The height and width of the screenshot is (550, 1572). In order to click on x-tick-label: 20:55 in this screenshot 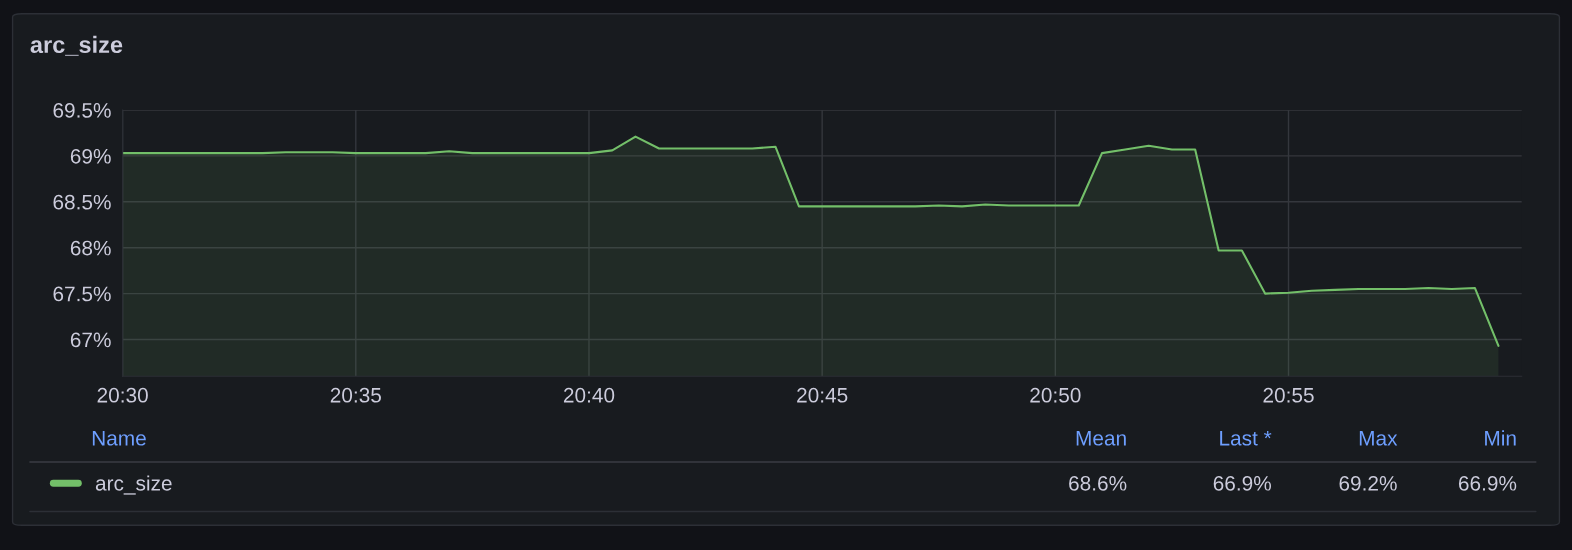, I will do `click(1288, 395)`.